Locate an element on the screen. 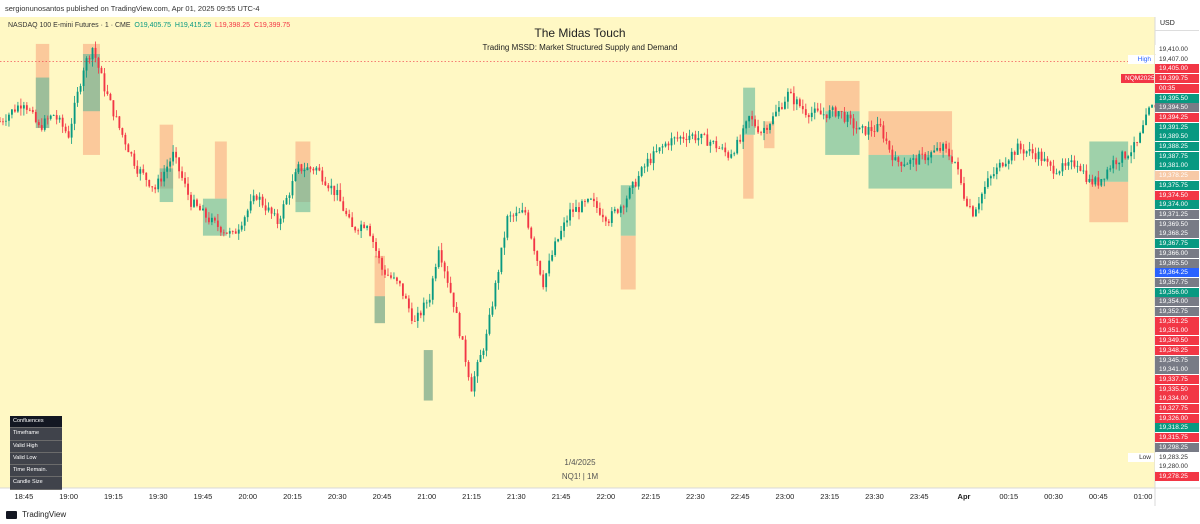 Image resolution: width=1200 pixels, height=524 pixels. price-label: 19,387.75 is located at coordinates (1177, 156).